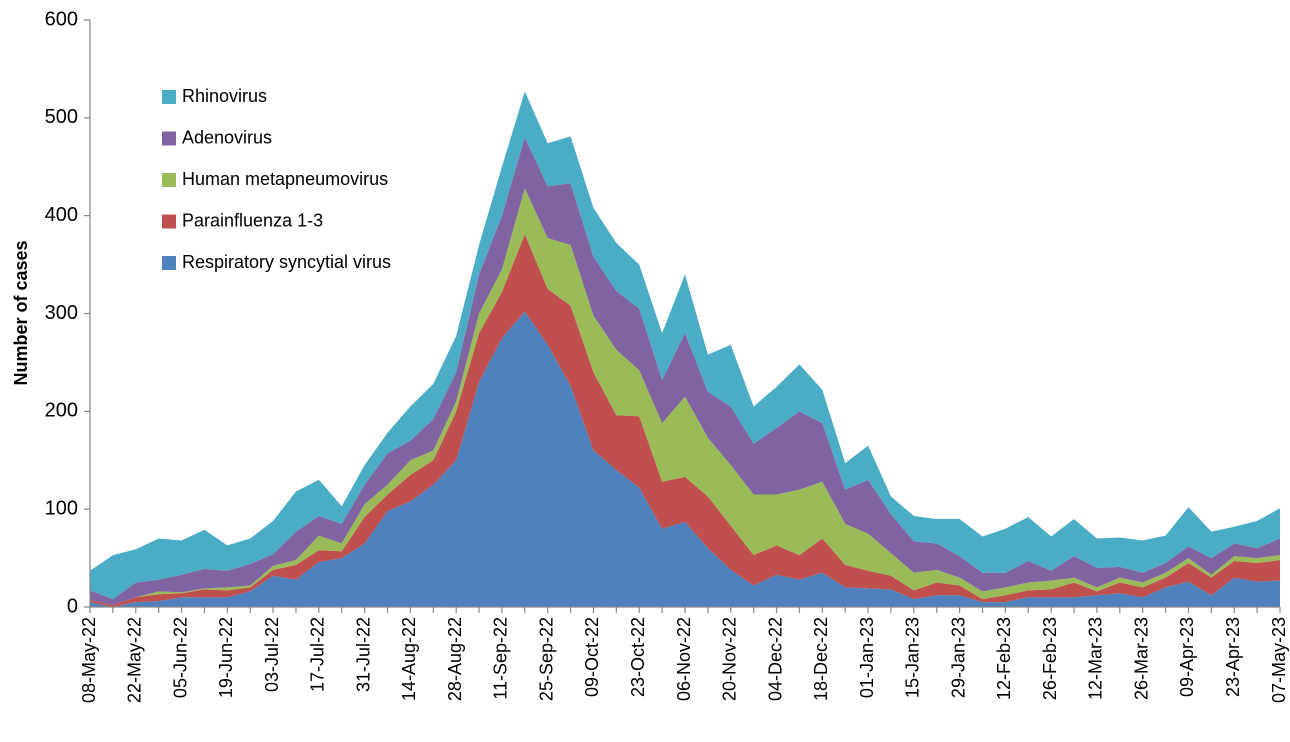  I want to click on y-tick-label: 500, so click(61, 117).